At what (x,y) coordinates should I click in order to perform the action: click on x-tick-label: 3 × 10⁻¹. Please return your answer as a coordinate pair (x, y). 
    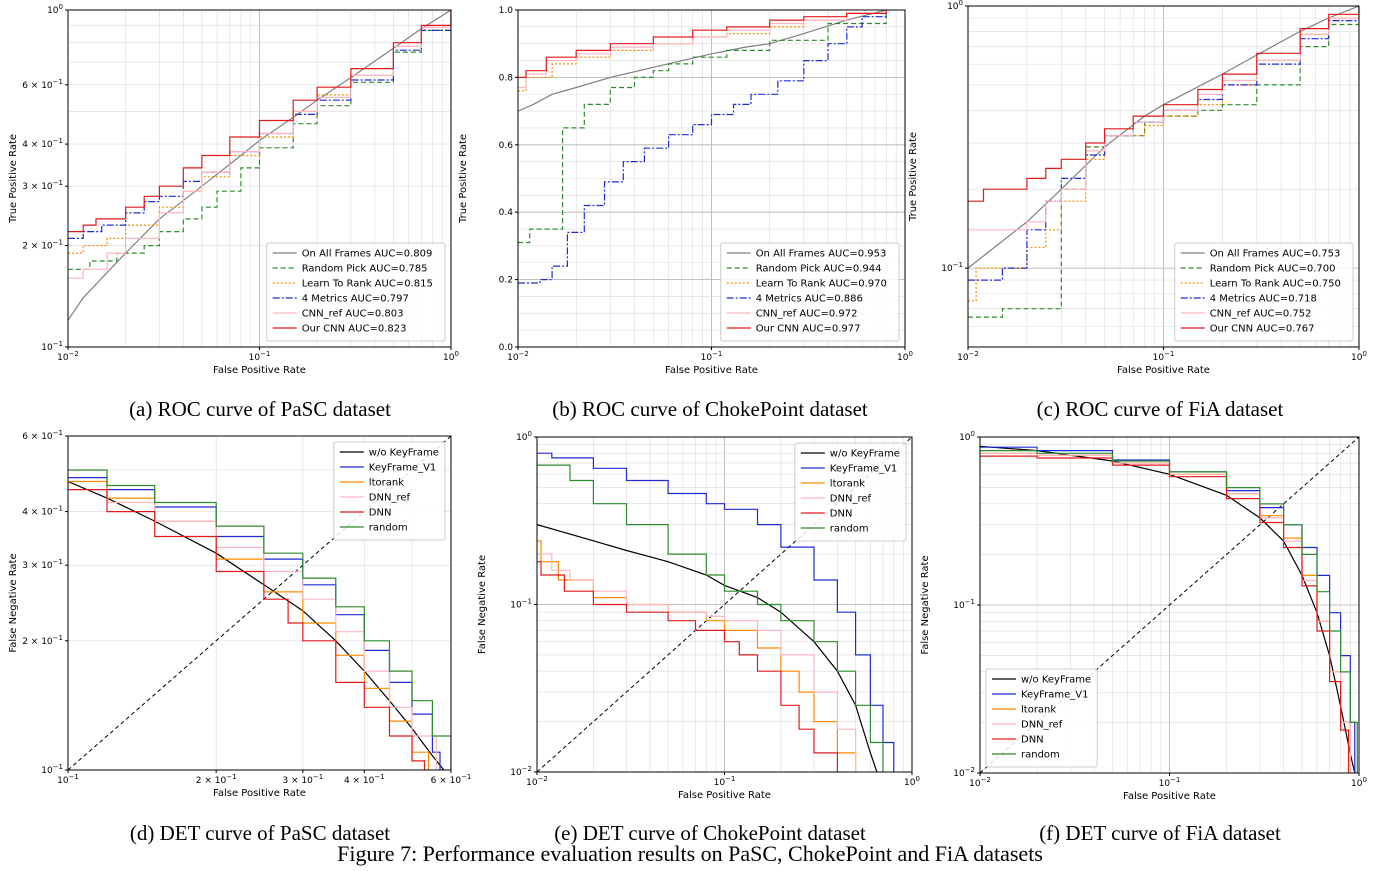
    Looking at the image, I should click on (302, 779).